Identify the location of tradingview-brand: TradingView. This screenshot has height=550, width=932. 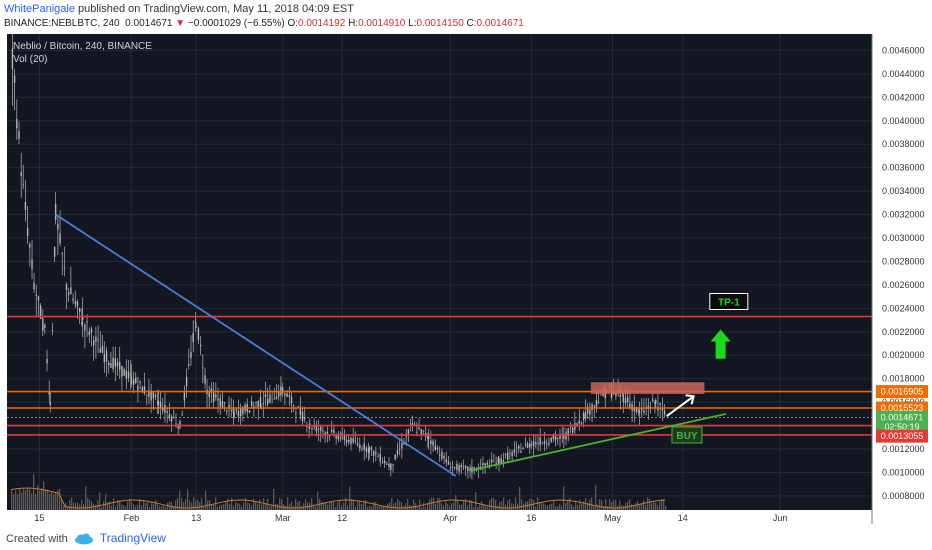
(132, 538).